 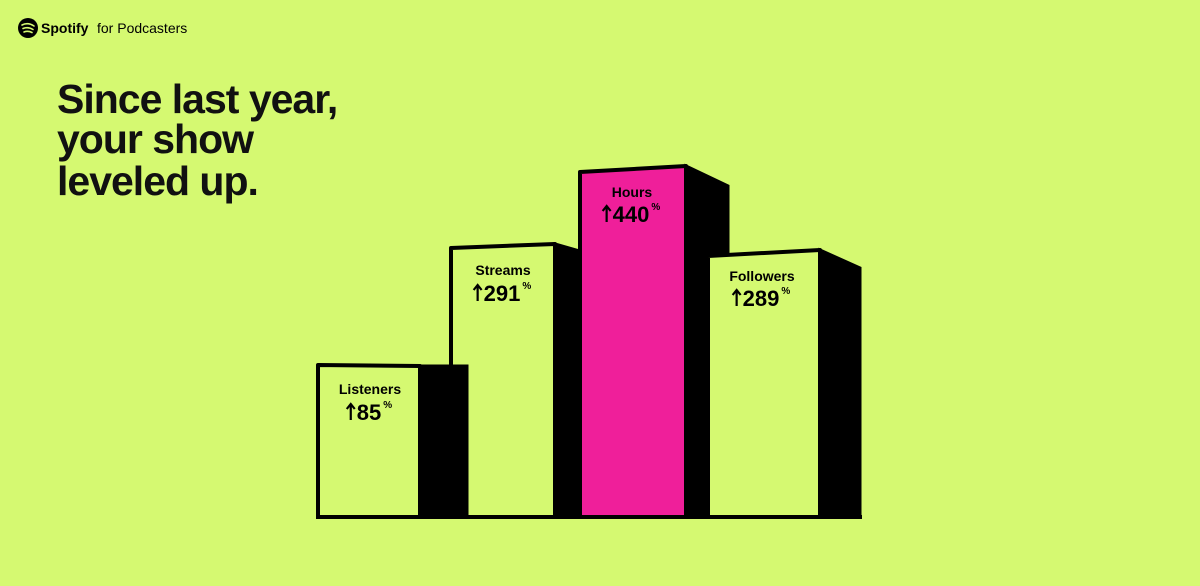 What do you see at coordinates (370, 389) in the screenshot?
I see `metric-label: Listeners` at bounding box center [370, 389].